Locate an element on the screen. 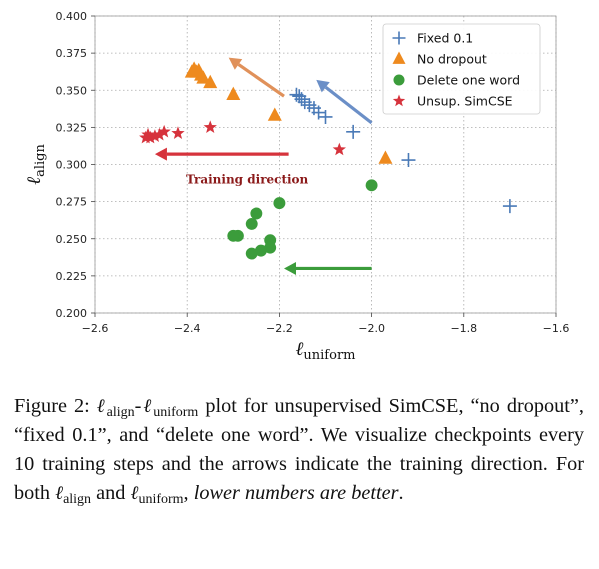 Image resolution: width=599 pixels, height=569 pixels. x-tick-label: −2.0 is located at coordinates (371, 328).